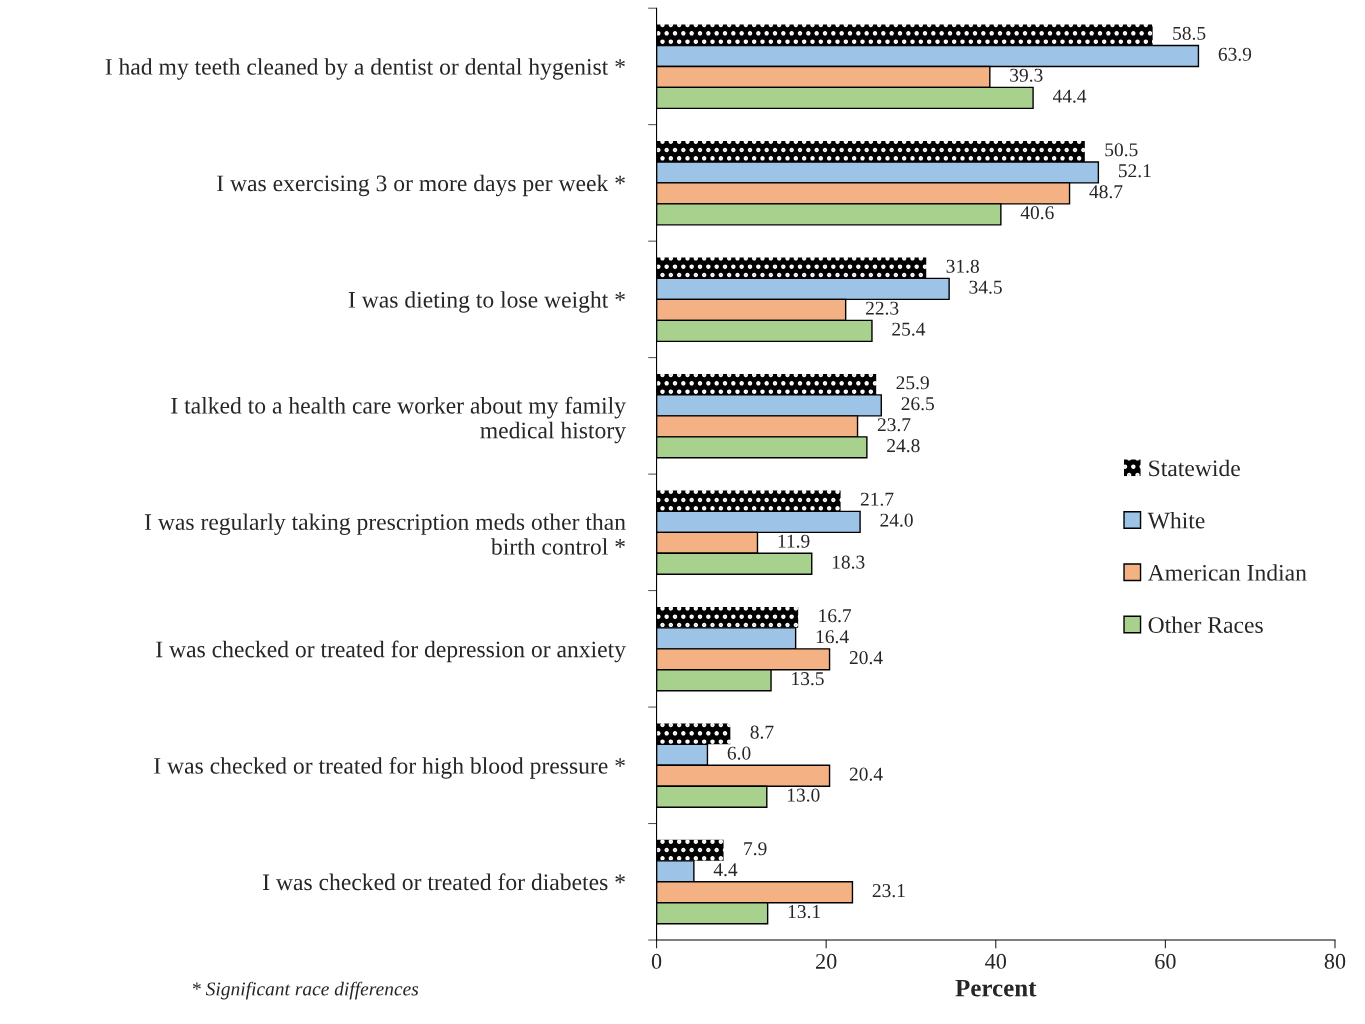 This screenshot has width=1365, height=1024. Describe the element at coordinates (1176, 520) in the screenshot. I see `legend-label: White` at that location.